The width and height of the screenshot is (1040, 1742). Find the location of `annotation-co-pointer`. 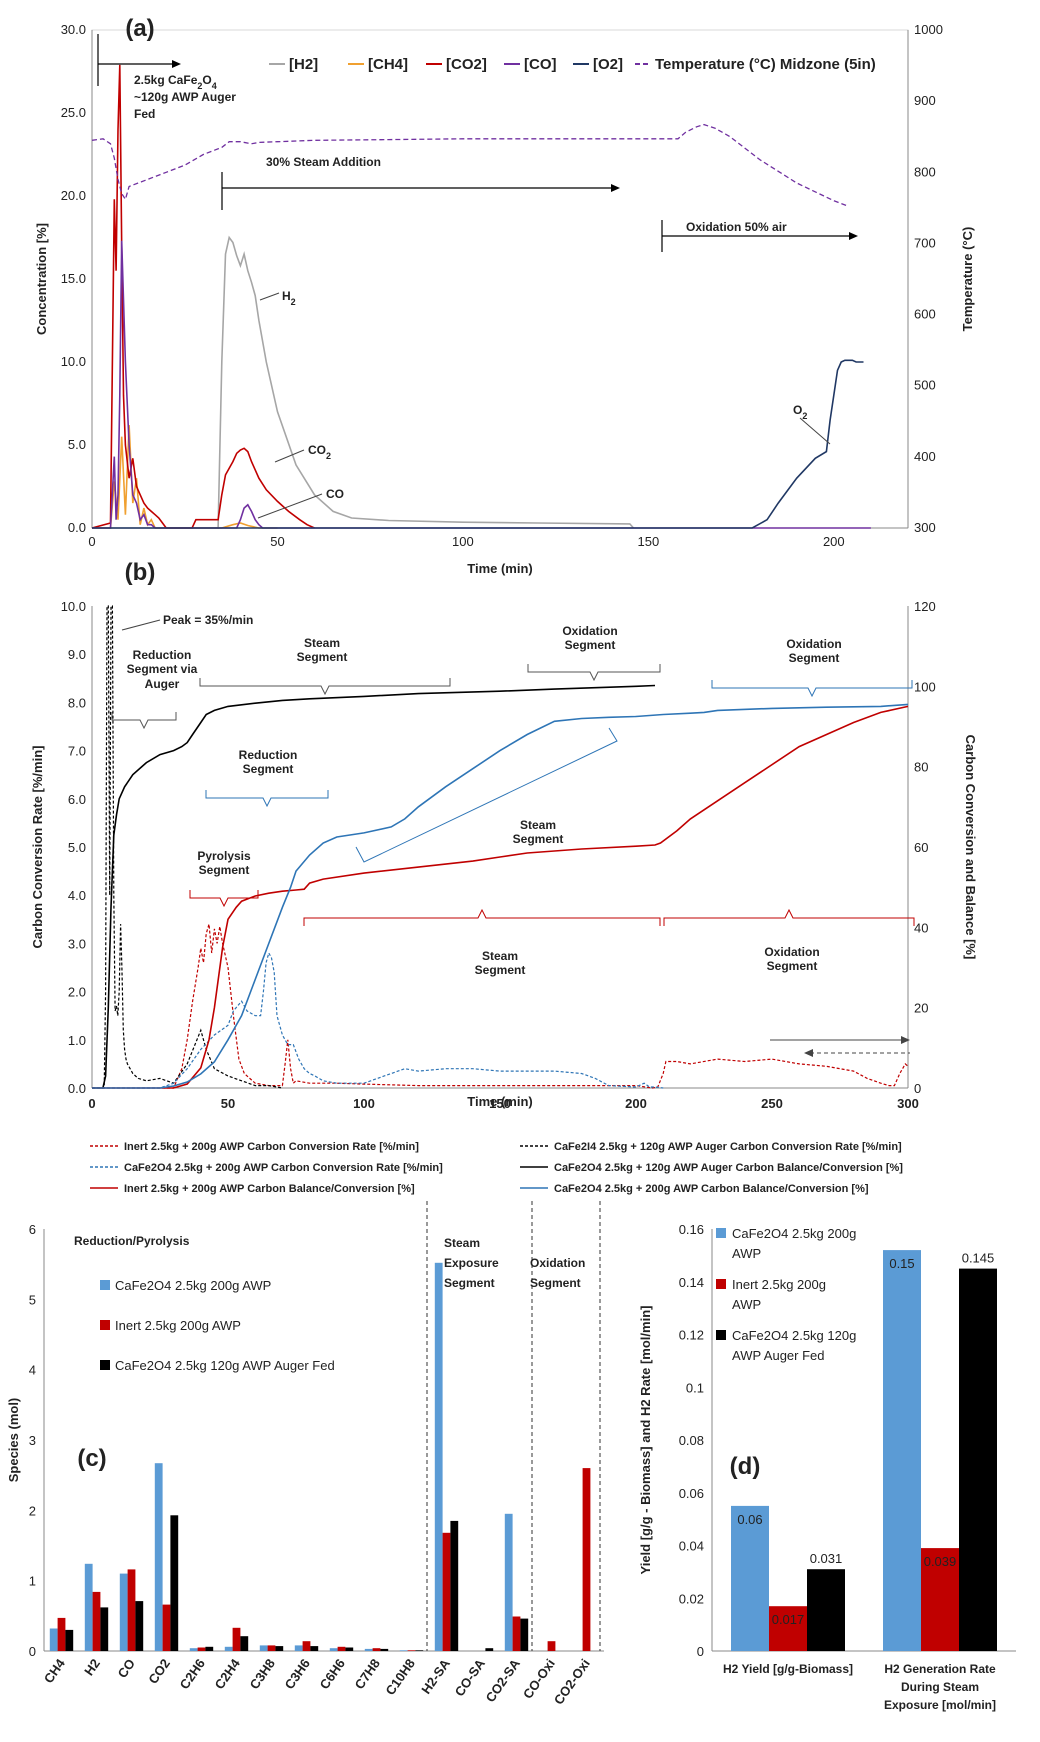

annotation-co-pointer is located at coordinates (290, 506).